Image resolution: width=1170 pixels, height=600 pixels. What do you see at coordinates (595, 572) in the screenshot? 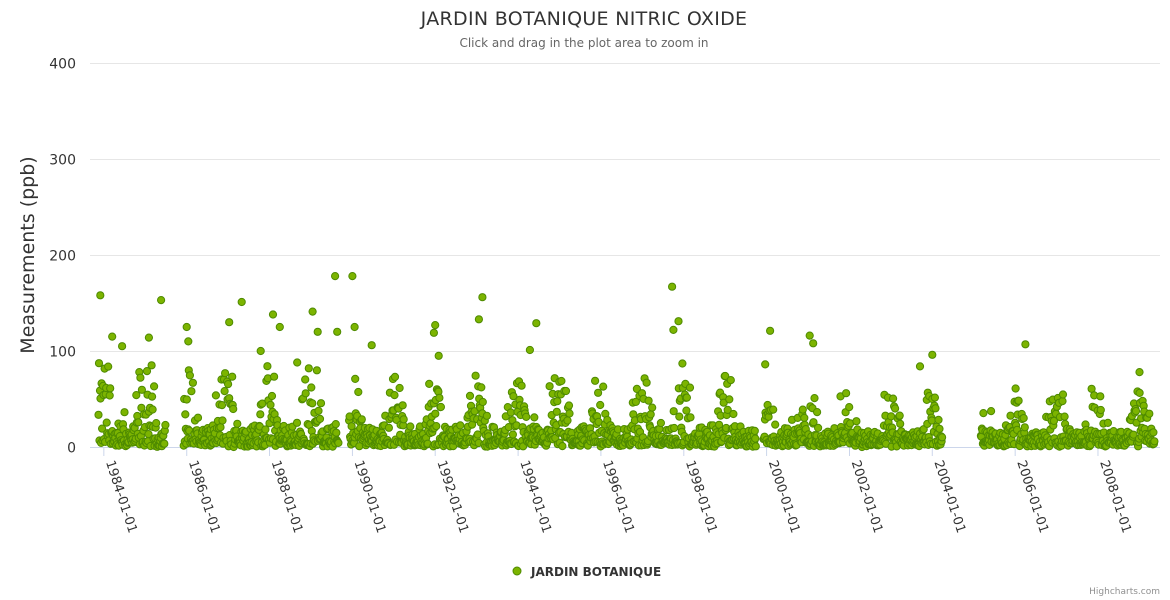
I see `legend-label: JARDIN BOTANIQUE` at bounding box center [595, 572].